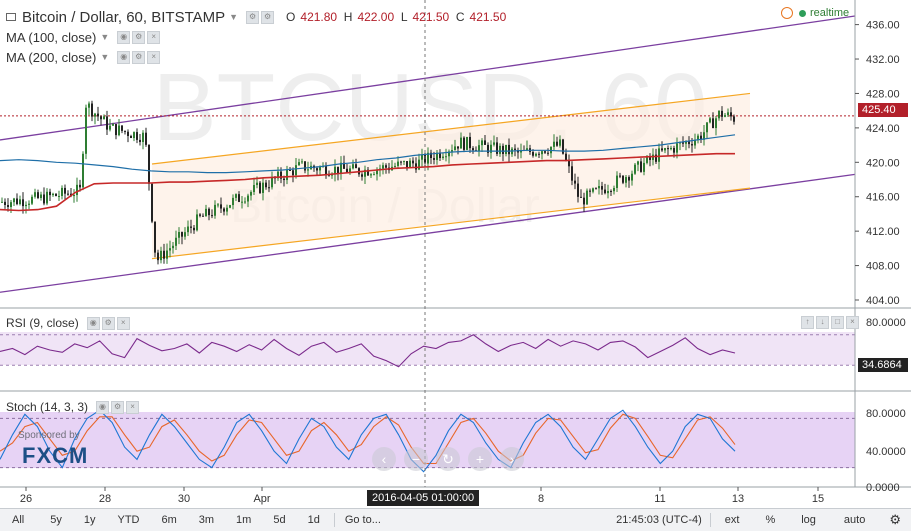  Describe the element at coordinates (368, 154) in the screenshot. I see `ma100-line` at that location.